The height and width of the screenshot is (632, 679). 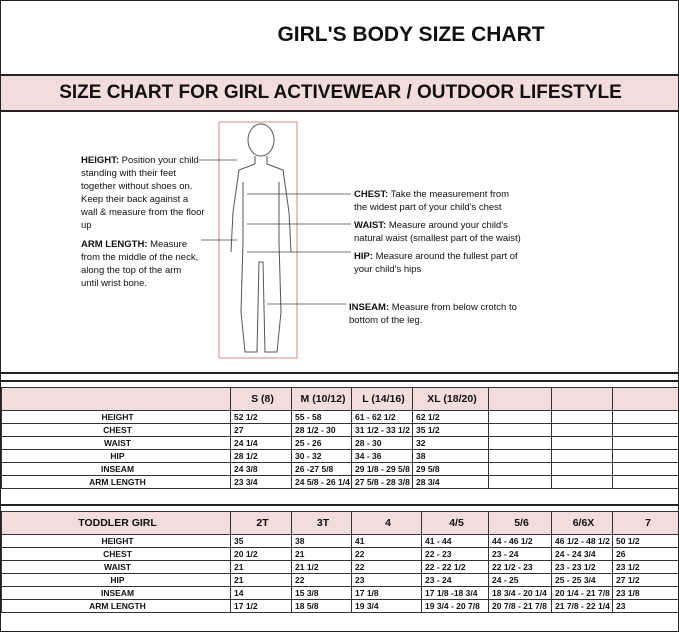 What do you see at coordinates (321, 443) in the screenshot?
I see `table-cell: 25 - 26` at bounding box center [321, 443].